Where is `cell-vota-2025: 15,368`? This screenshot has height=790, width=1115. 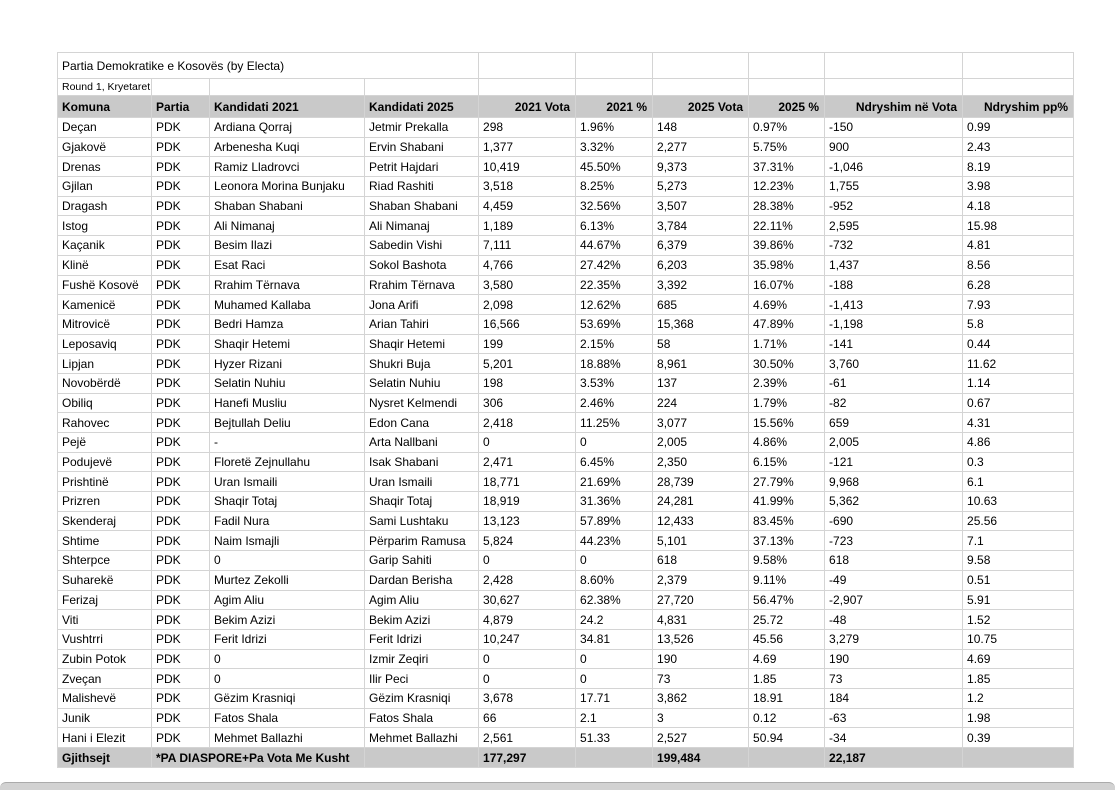
cell-vota-2025: 15,368 is located at coordinates (701, 324).